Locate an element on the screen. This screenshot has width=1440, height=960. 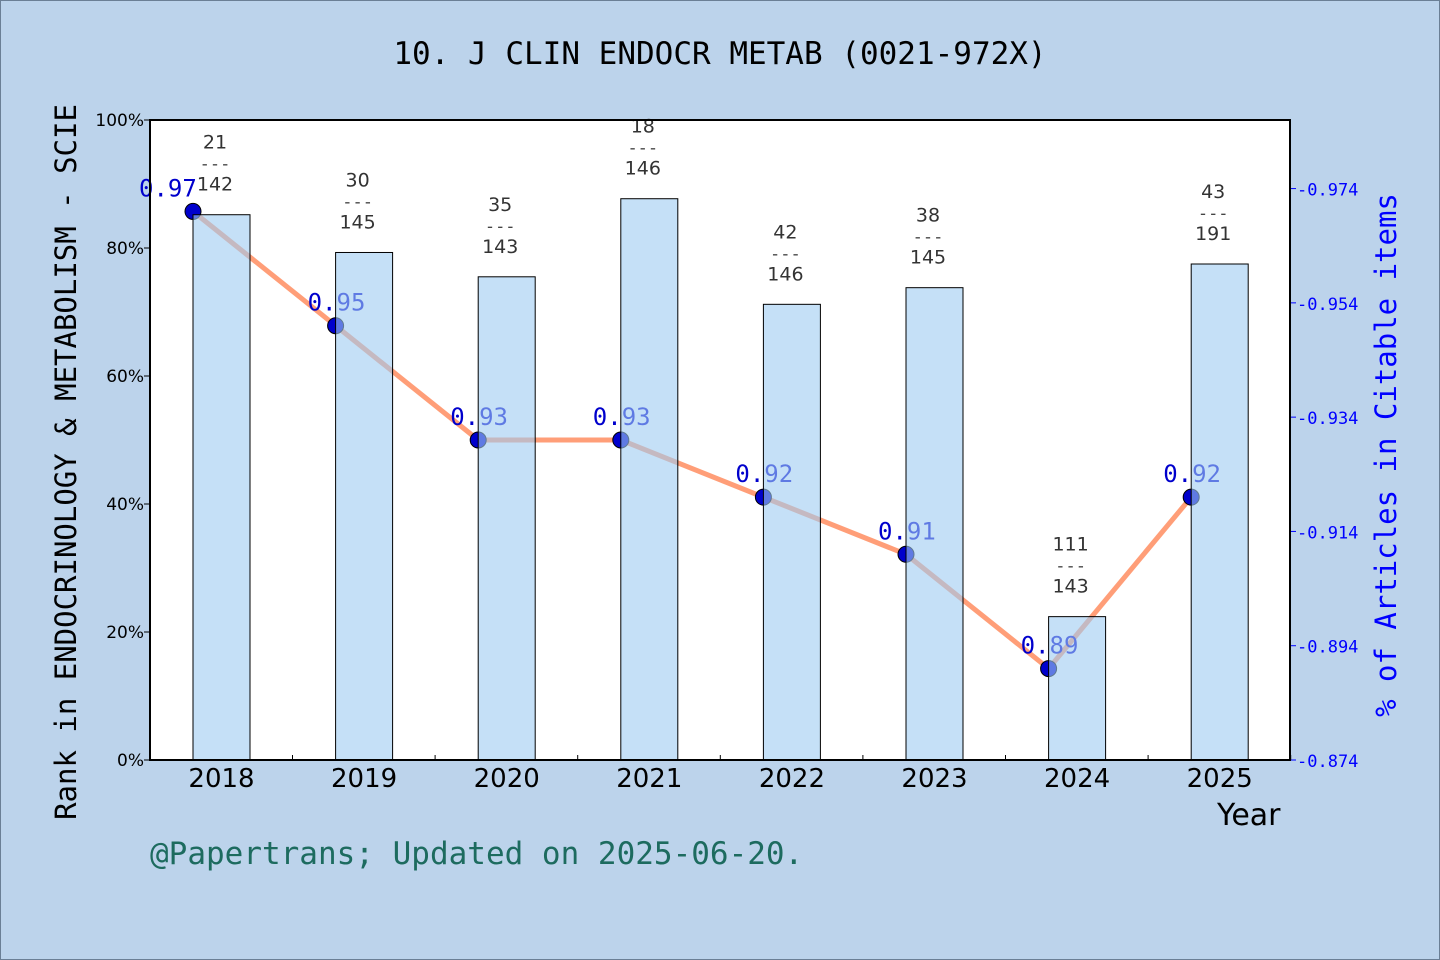
x-axis-label: Year is located at coordinates (1249, 815).